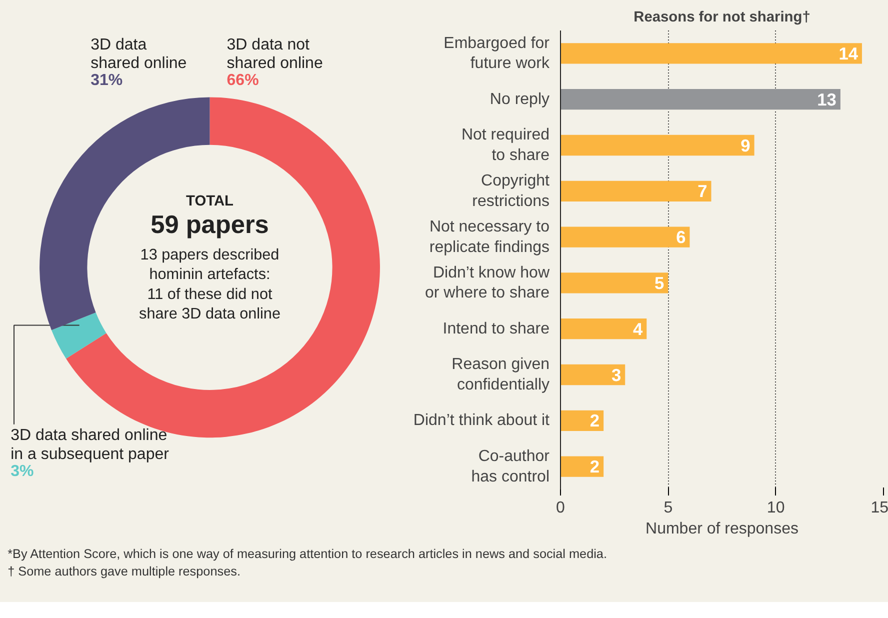 The image size is (888, 618). Describe the element at coordinates (681, 237) in the screenshot. I see `data-label: 6` at that location.